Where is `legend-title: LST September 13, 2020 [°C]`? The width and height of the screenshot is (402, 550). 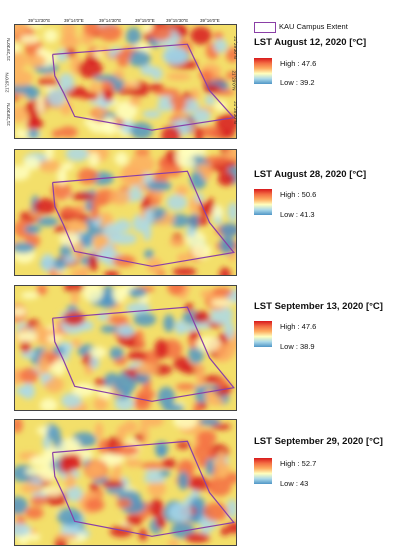
legend-title: LST September 13, 2020 [°C] is located at coordinates (318, 306).